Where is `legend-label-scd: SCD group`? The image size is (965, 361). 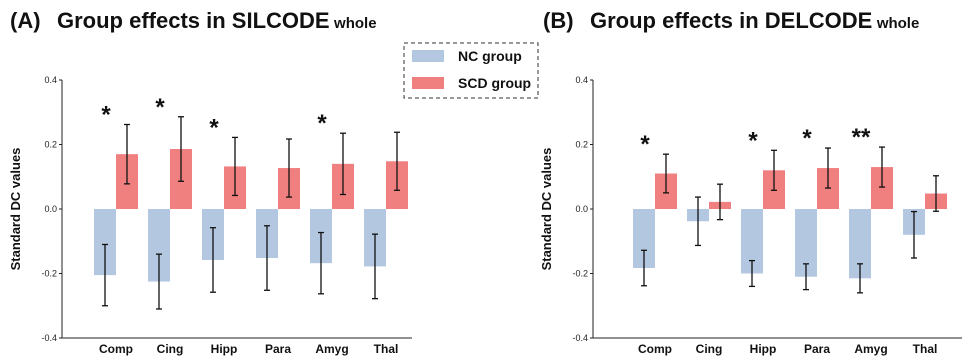 legend-label-scd: SCD group is located at coordinates (494, 83).